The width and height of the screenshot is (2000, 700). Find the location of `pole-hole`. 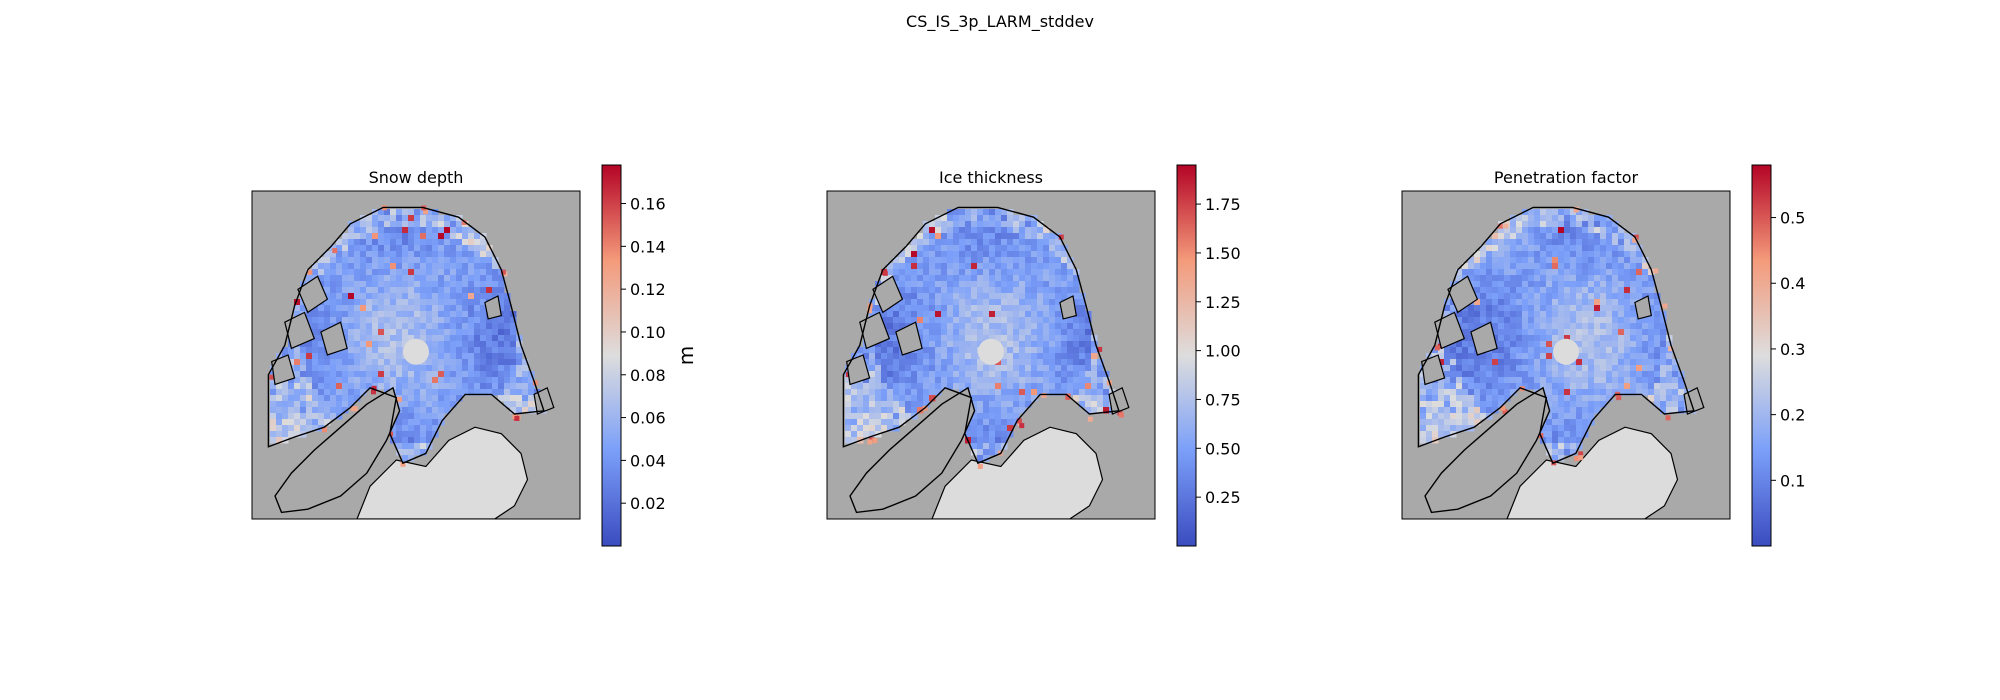

pole-hole is located at coordinates (1566, 351).